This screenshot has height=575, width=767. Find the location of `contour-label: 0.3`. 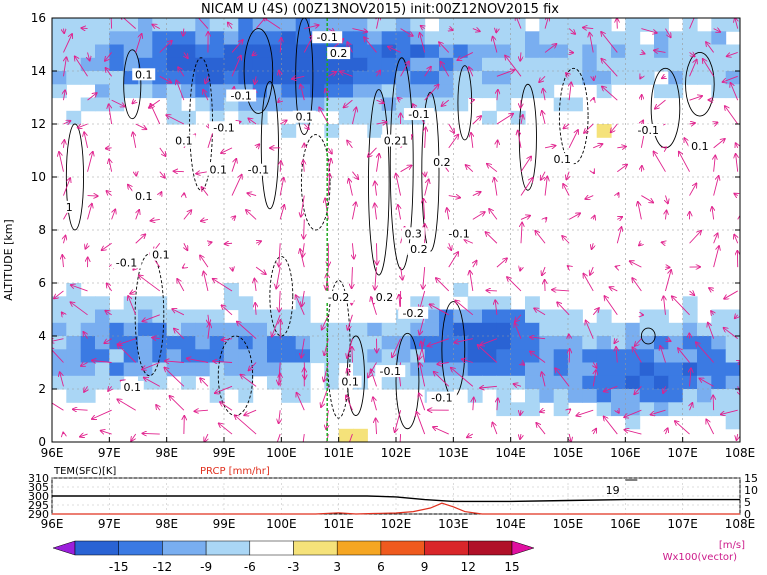

contour-label: 0.3 is located at coordinates (413, 233).